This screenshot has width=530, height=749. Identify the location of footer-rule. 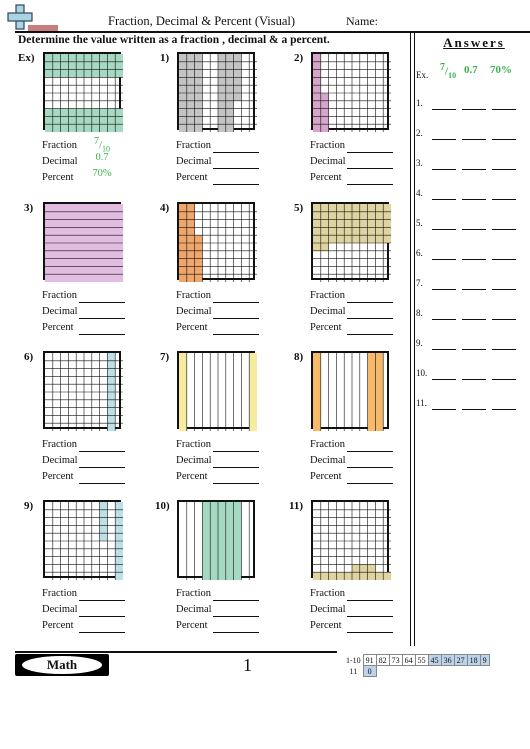
(176, 652).